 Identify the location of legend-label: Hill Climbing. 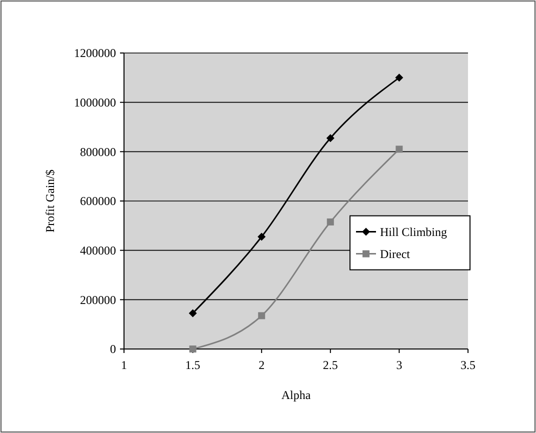
(414, 232).